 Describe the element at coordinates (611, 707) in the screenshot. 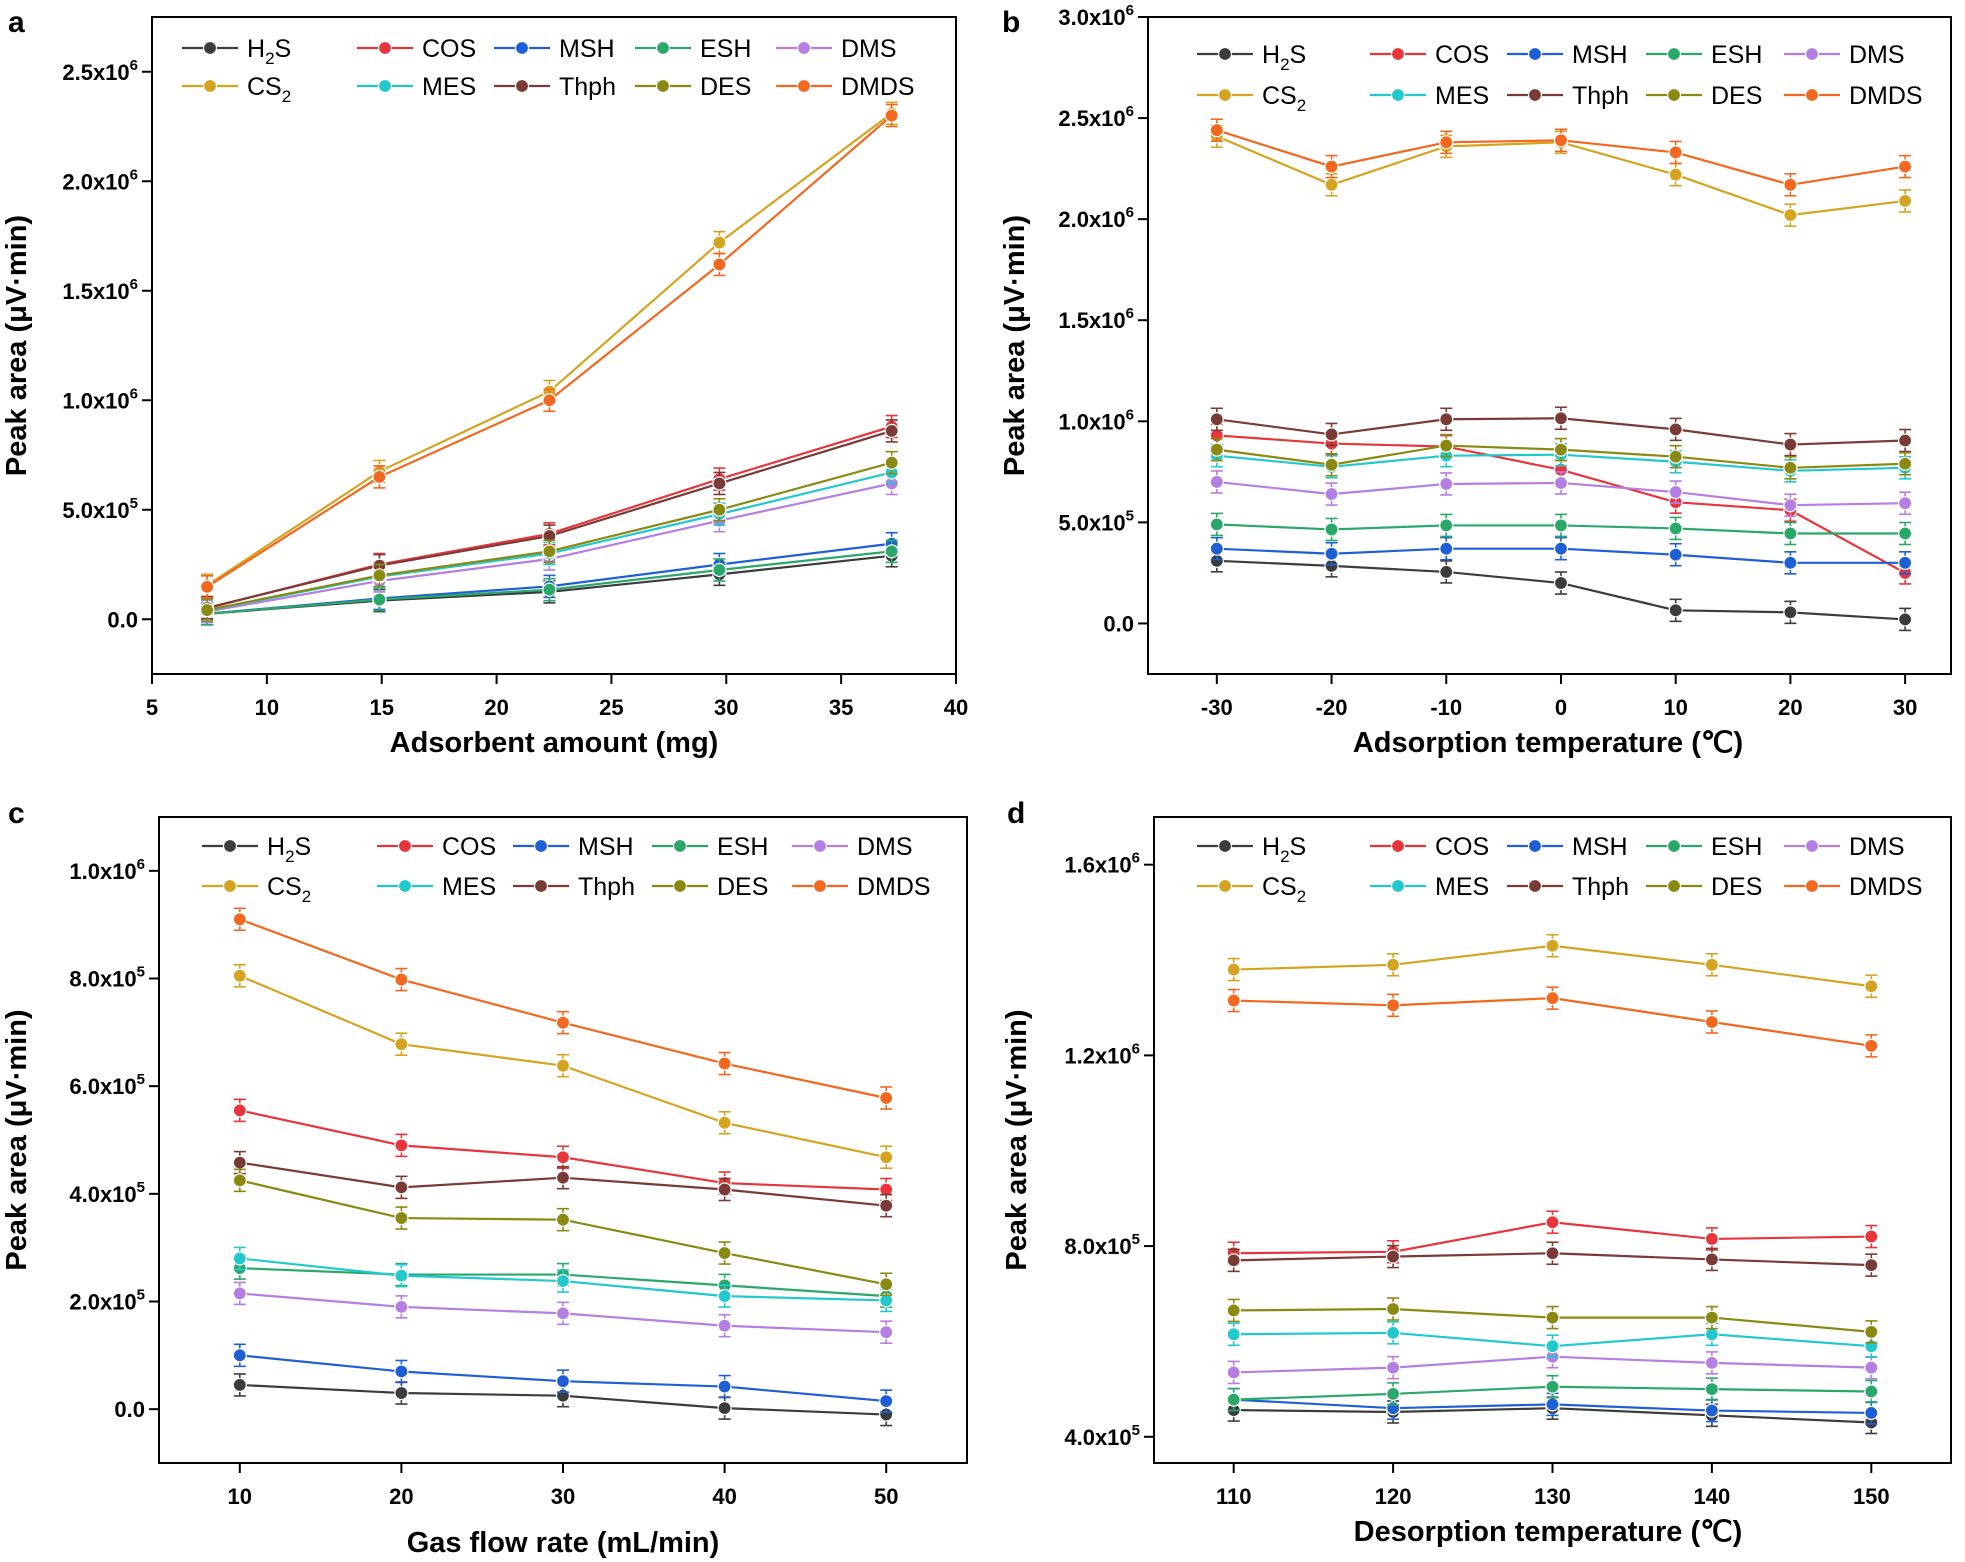

I see `x-tick-label: 25` at that location.